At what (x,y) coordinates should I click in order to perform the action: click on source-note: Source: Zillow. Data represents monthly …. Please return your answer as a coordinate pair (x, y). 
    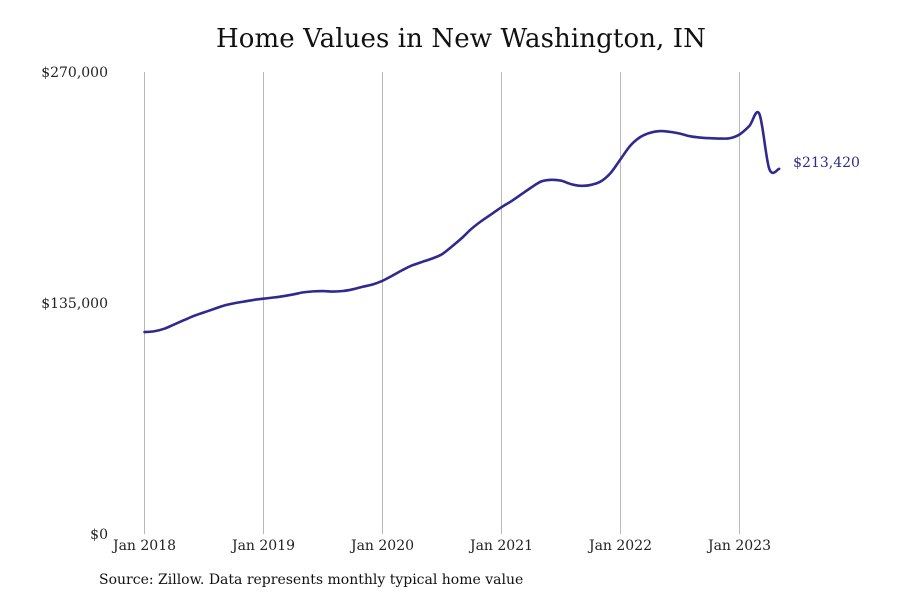
    Looking at the image, I should click on (311, 580).